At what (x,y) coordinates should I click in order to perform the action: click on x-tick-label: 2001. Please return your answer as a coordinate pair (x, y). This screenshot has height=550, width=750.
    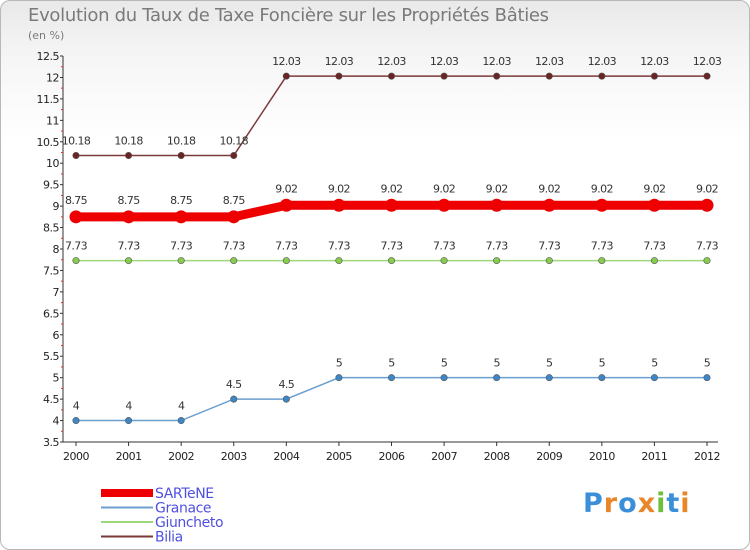
    Looking at the image, I should click on (129, 456).